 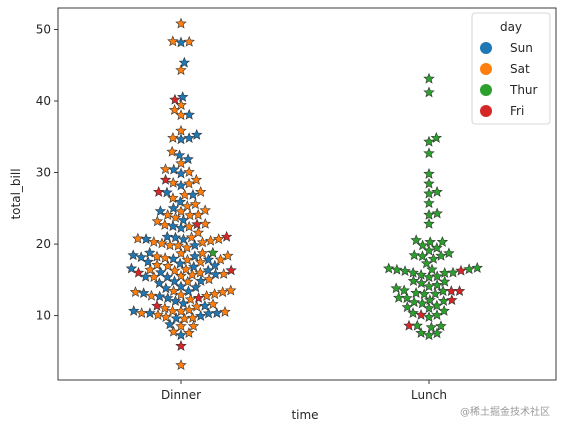 I want to click on legend-label-sun: Sun, so click(x=521, y=48).